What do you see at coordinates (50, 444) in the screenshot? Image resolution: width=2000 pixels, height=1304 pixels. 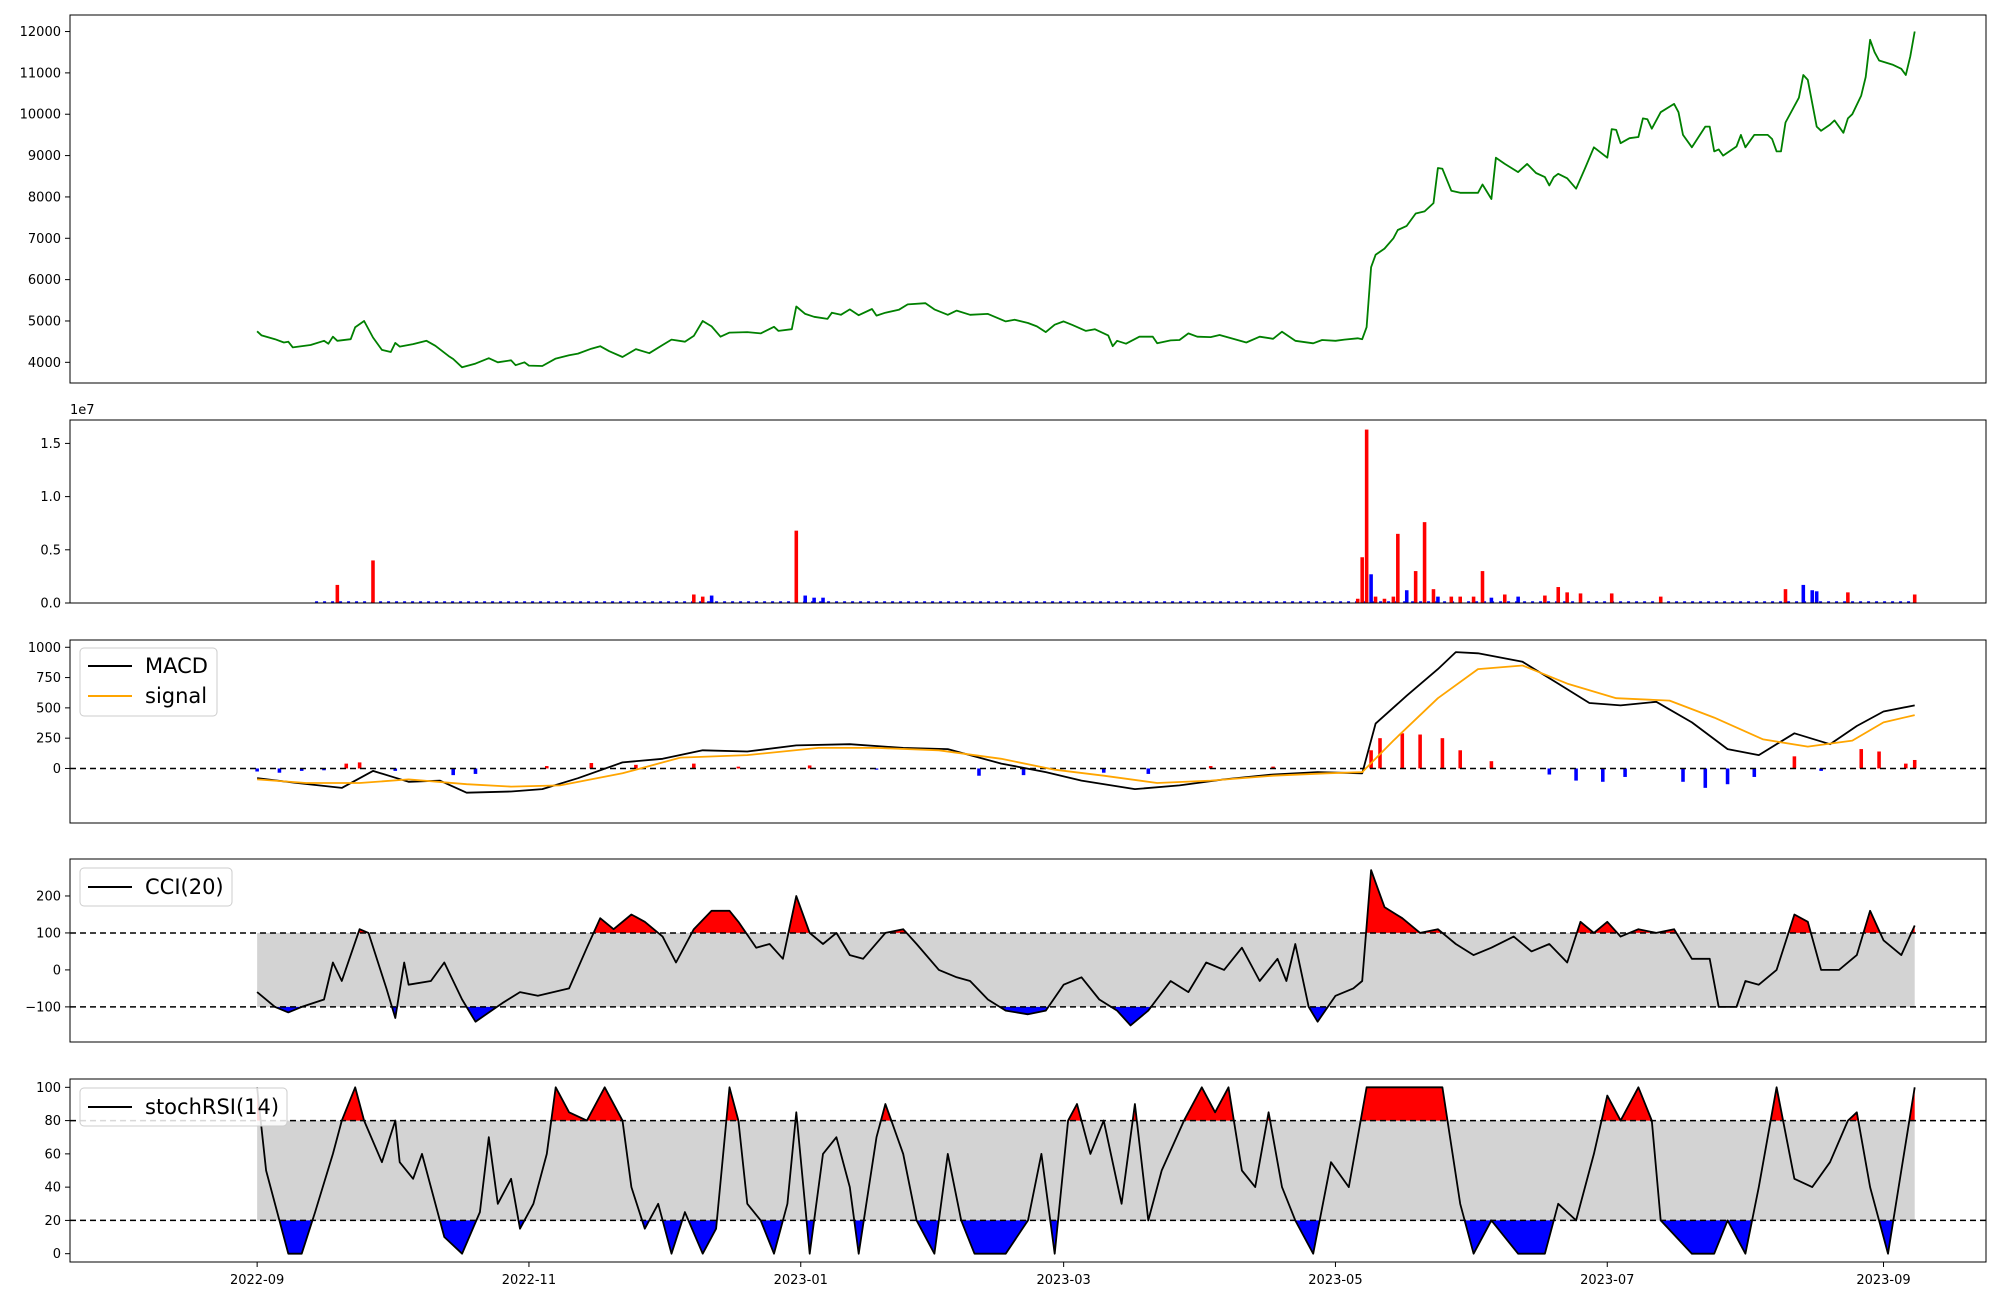 I see `volume-ytick-label: 1.5` at bounding box center [50, 444].